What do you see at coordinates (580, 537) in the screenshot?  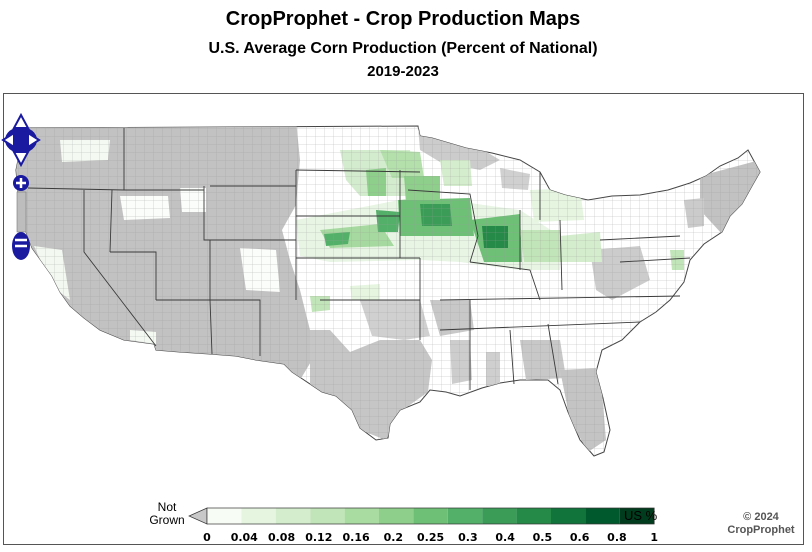 I see `legend-tick-label: 0.6` at bounding box center [580, 537].